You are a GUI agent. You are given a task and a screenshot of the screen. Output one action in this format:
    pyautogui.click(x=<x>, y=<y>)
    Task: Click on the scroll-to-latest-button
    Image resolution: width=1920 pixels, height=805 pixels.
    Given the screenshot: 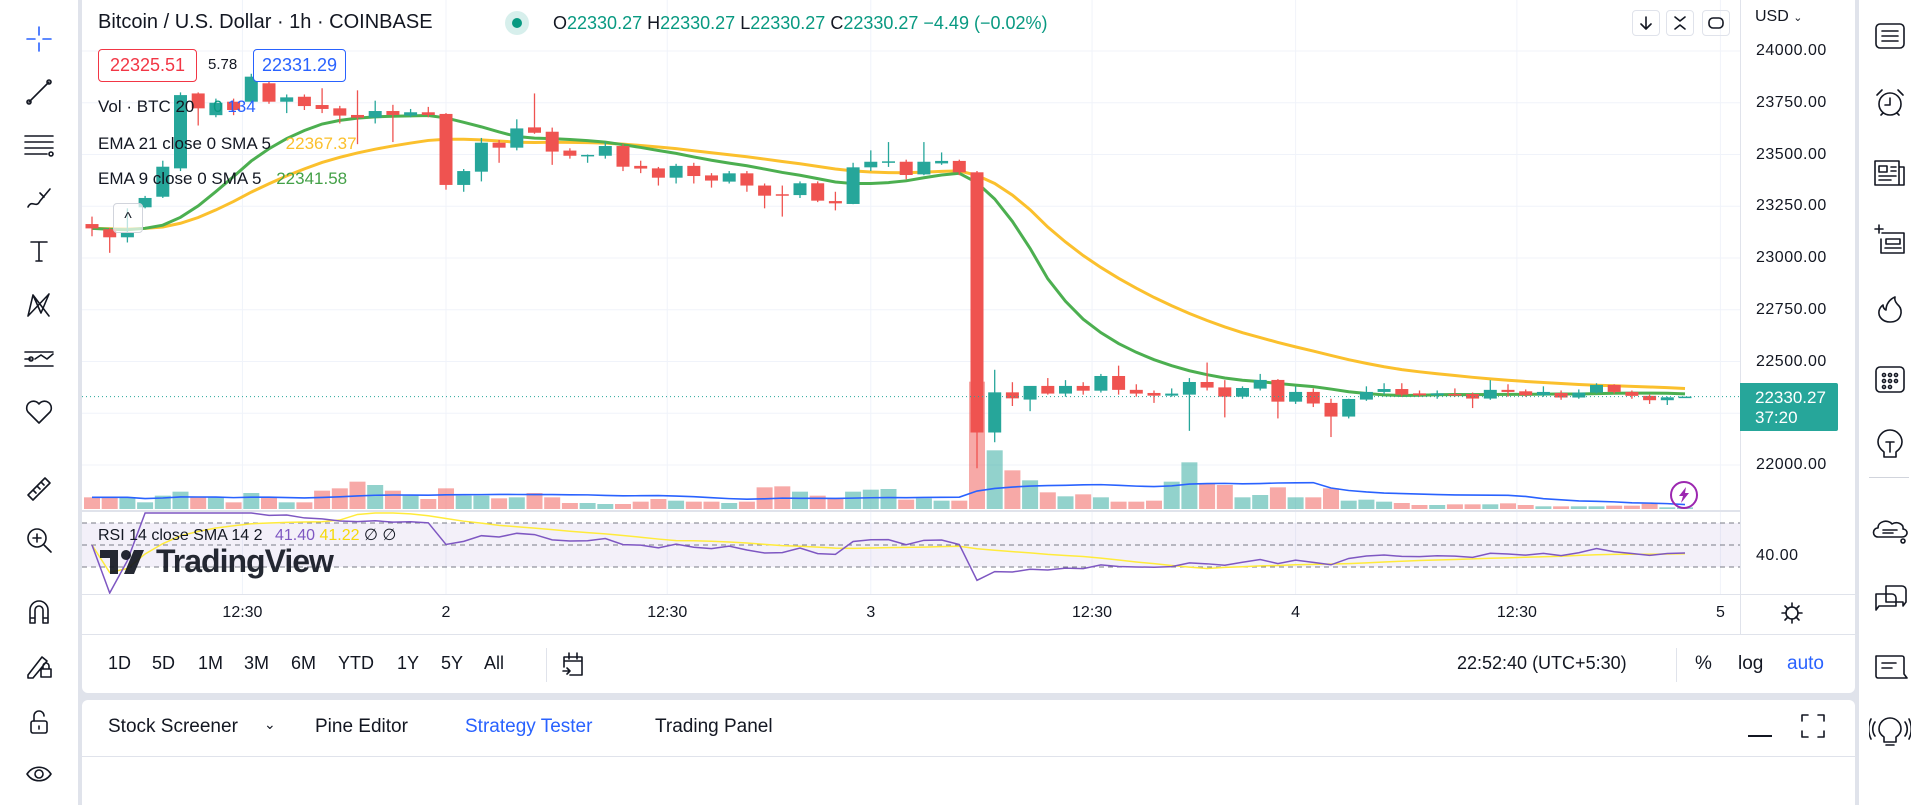 What is the action you would take?
    pyautogui.click(x=1646, y=23)
    